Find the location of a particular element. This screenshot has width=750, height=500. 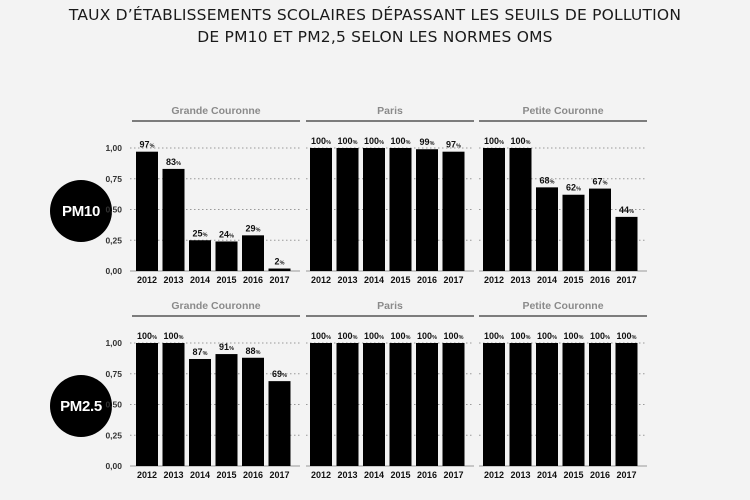

x-tick-label-pm10-grande-couronne-2014: 2014 is located at coordinates (200, 280).